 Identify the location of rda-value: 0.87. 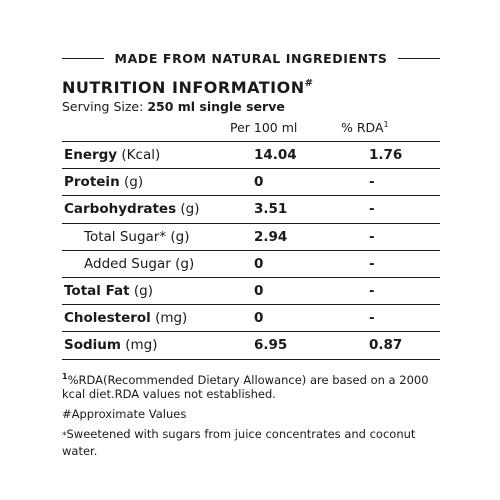
(386, 345).